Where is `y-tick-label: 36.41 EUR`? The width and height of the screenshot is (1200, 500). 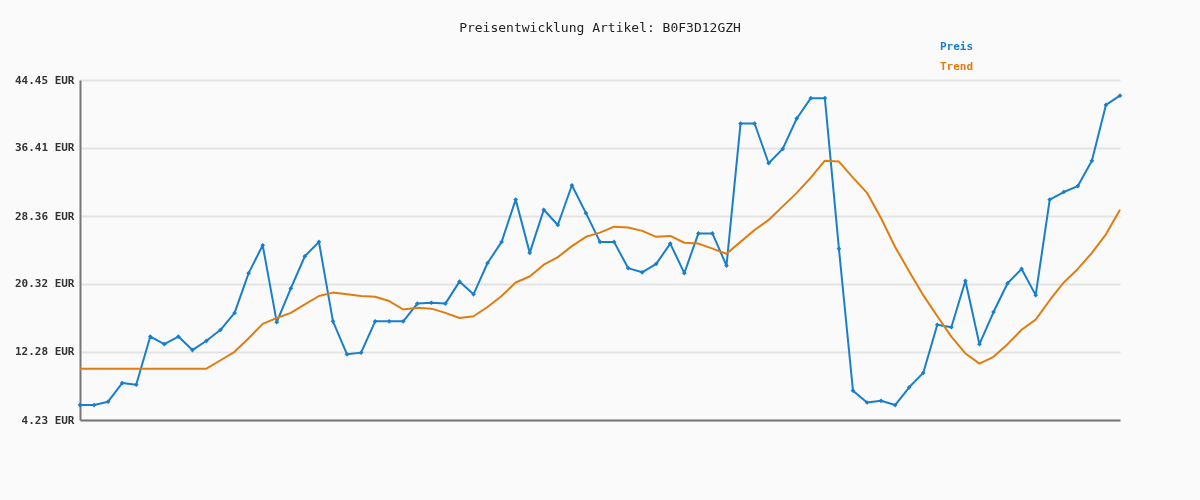
y-tick-label: 36.41 EUR is located at coordinates (44, 148).